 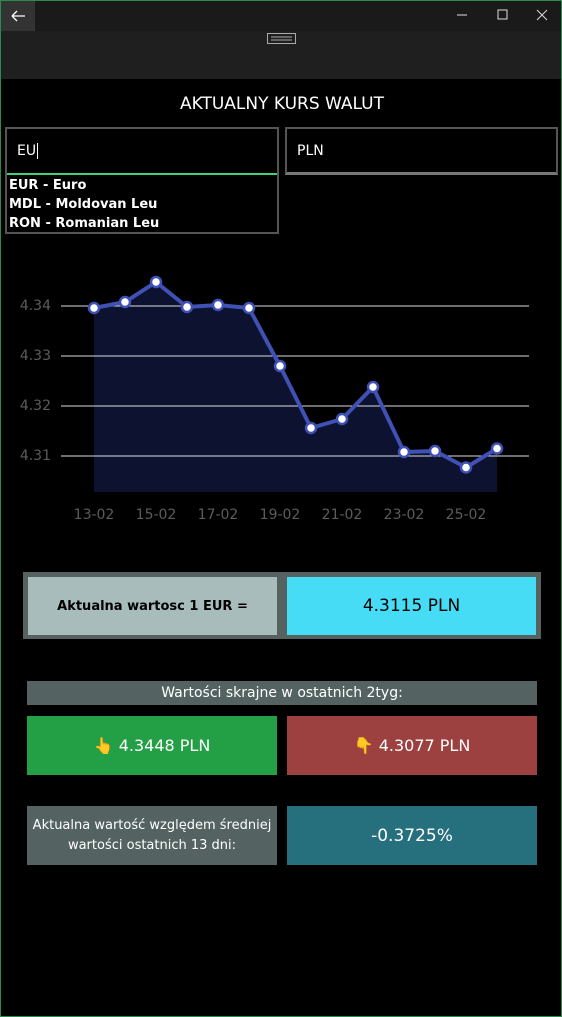 I want to click on y-tick-label: 4.32, so click(x=35, y=406).